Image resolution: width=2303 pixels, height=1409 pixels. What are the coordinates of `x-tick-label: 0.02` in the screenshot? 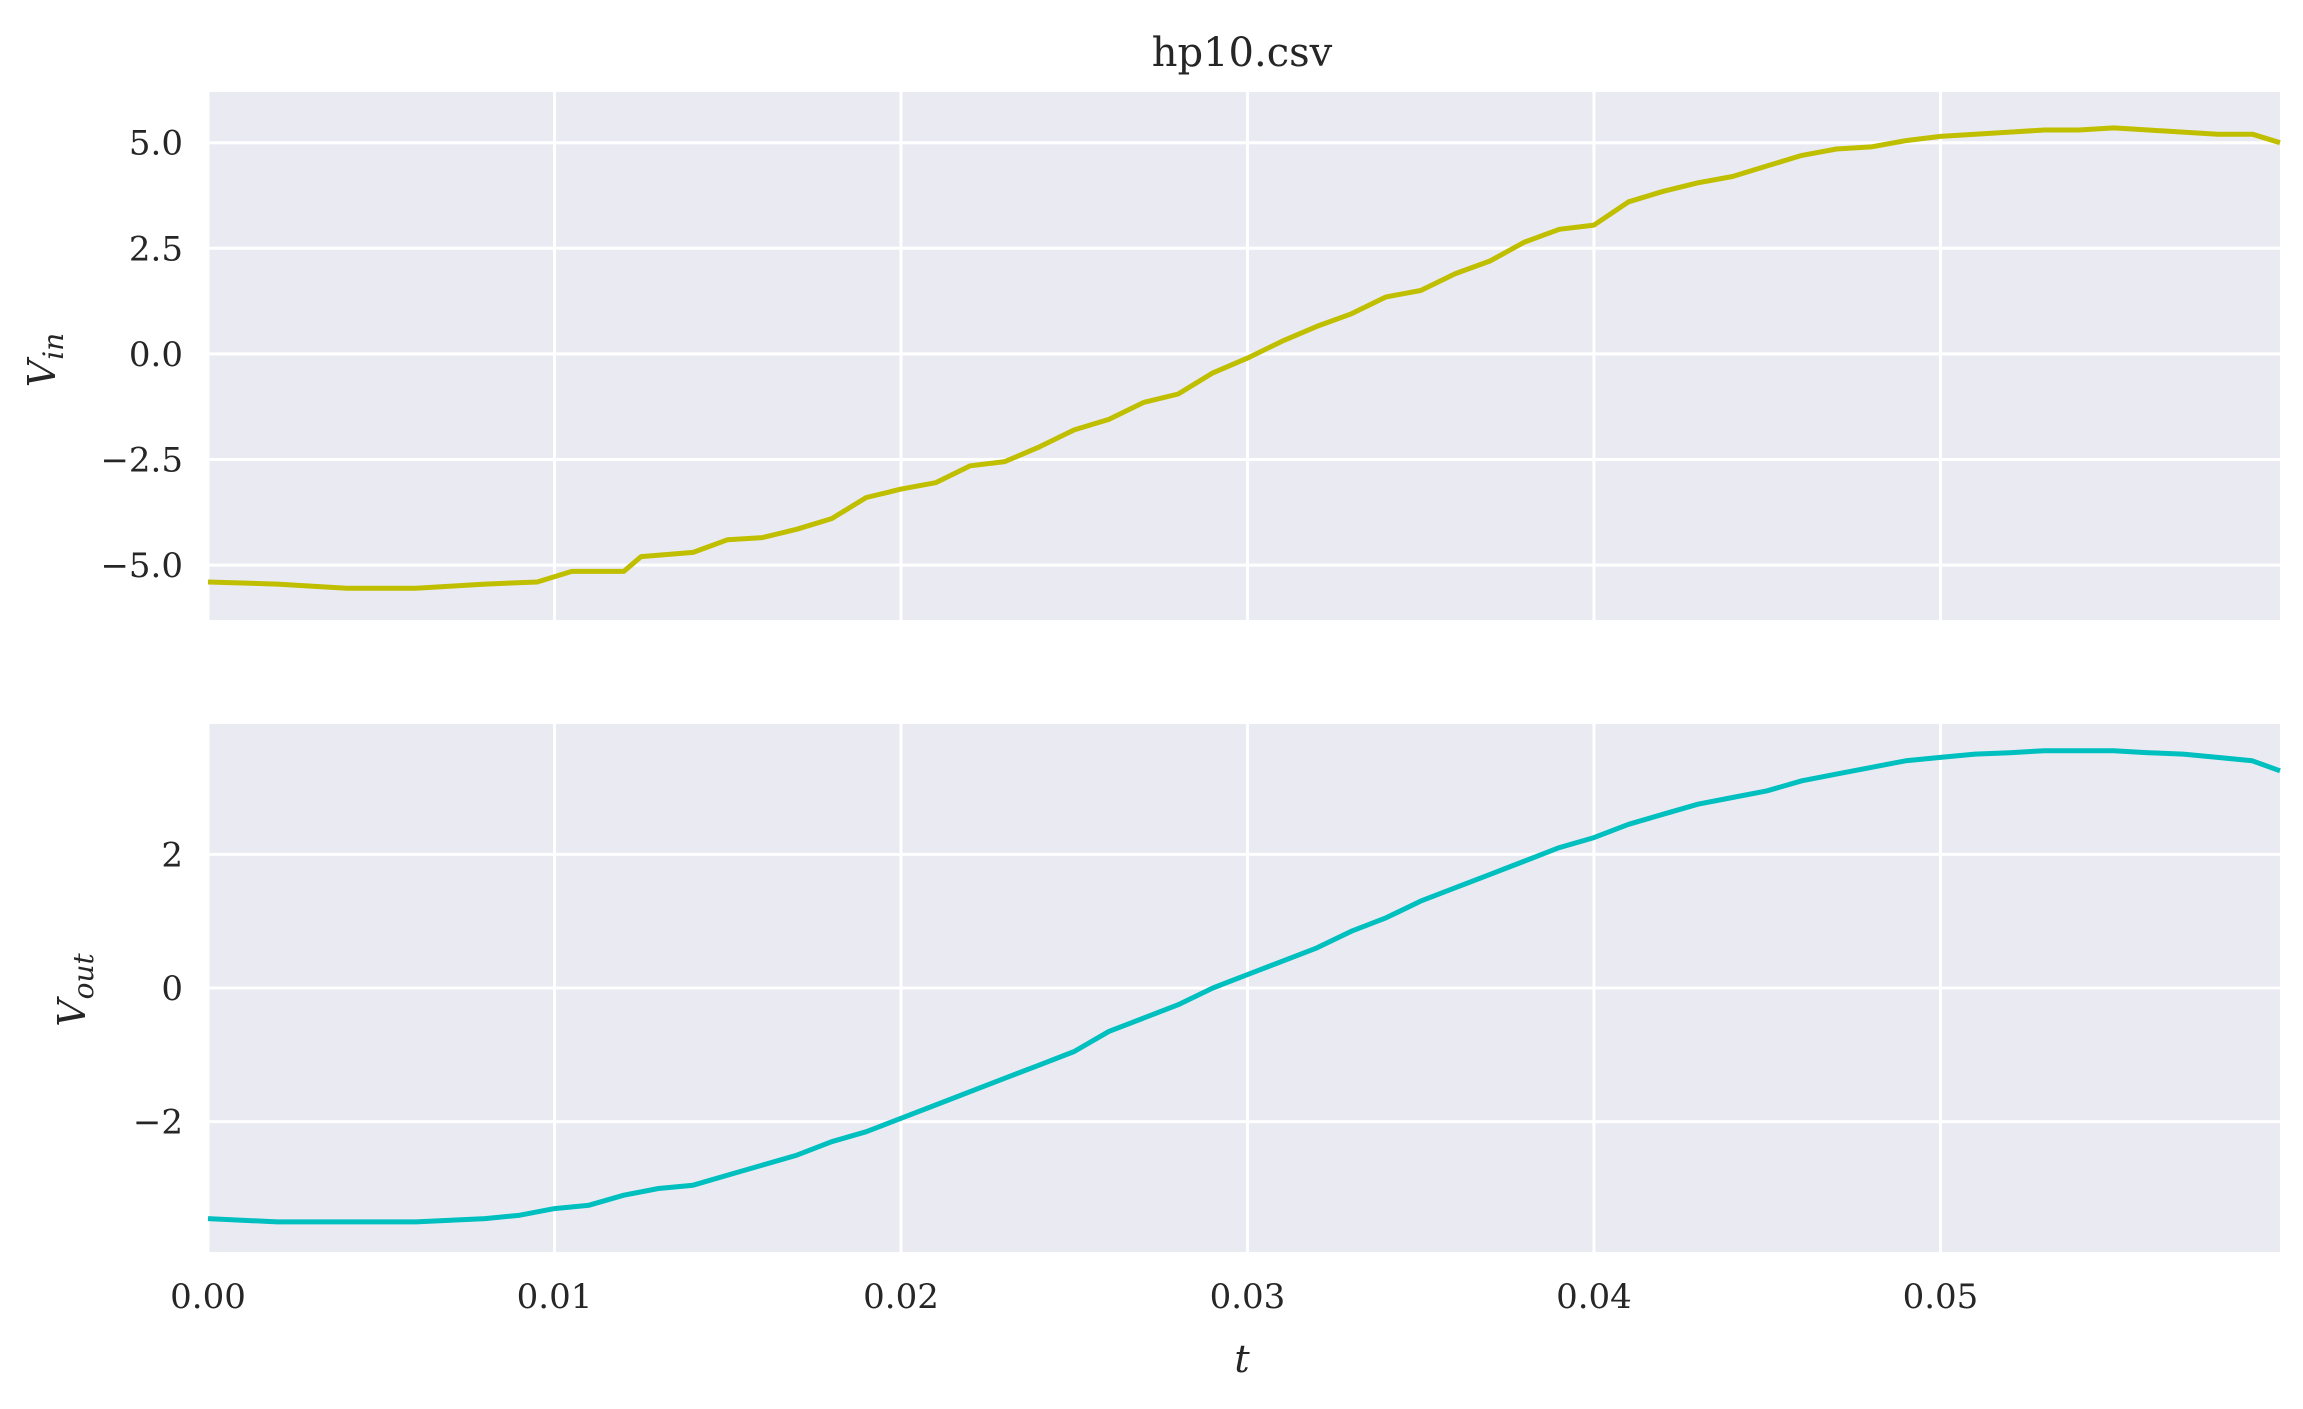 It's located at (901, 1297).